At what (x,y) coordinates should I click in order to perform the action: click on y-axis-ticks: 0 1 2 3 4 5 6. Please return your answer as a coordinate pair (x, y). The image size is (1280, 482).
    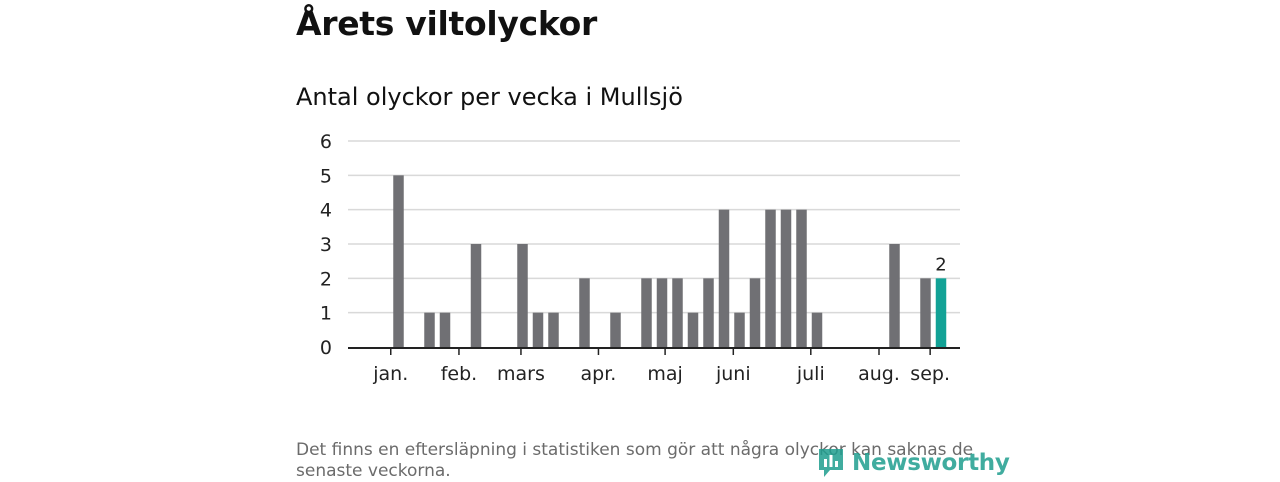
    Looking at the image, I should click on (326, 245).